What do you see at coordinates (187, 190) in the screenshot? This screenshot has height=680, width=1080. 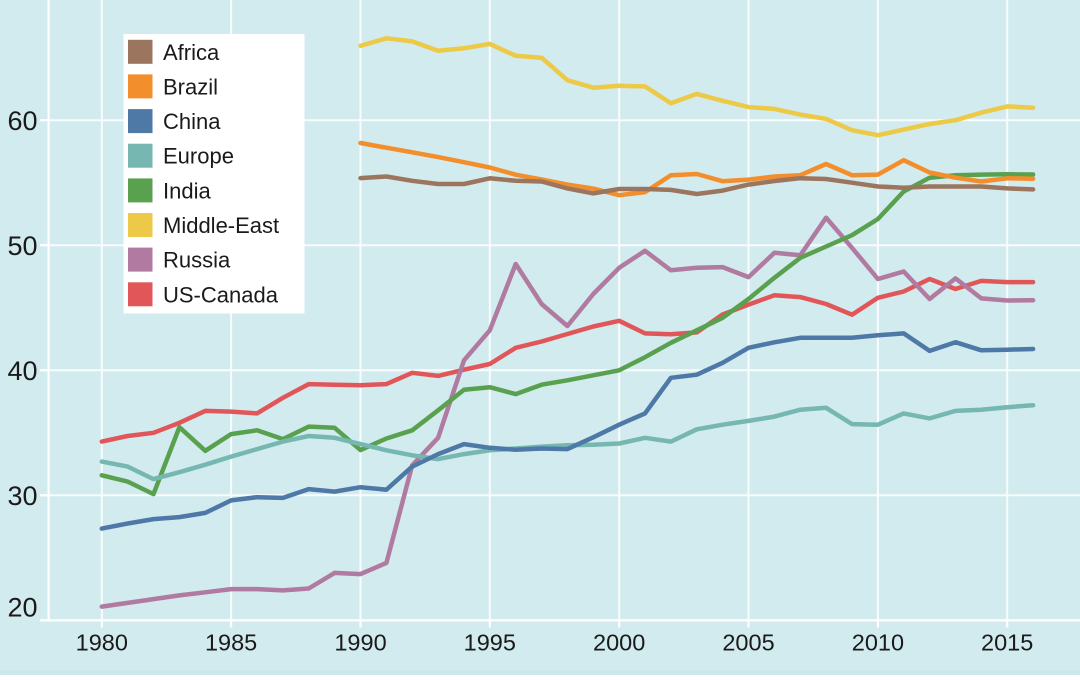 I see `svg-text: India` at bounding box center [187, 190].